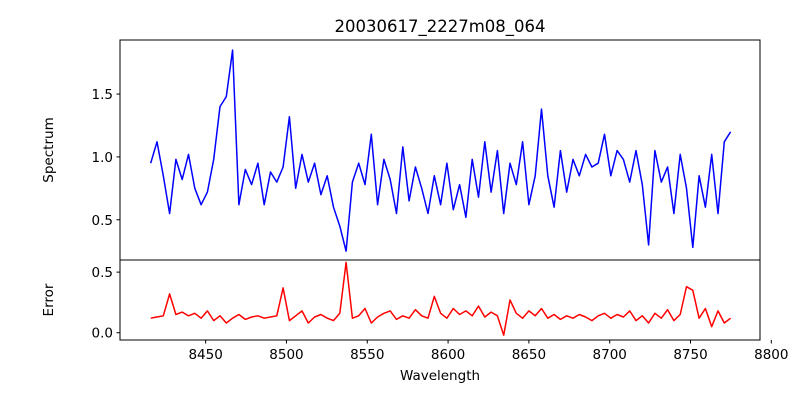 The height and width of the screenshot is (400, 800). I want to click on xtick-label: 8800, so click(771, 355).